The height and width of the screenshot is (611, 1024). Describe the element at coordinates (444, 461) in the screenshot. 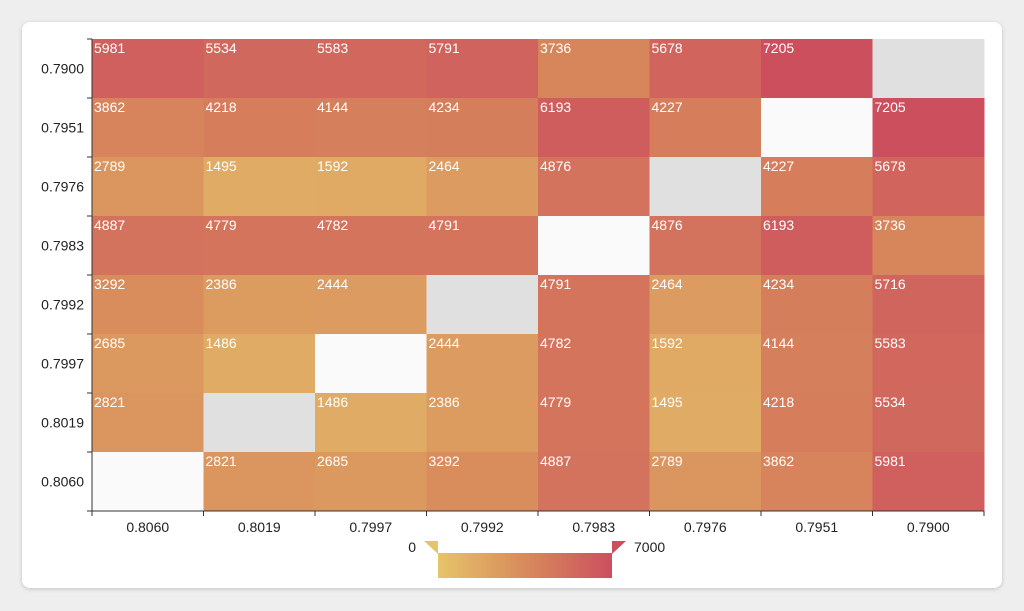

I see `cell-value-label: 3292` at that location.